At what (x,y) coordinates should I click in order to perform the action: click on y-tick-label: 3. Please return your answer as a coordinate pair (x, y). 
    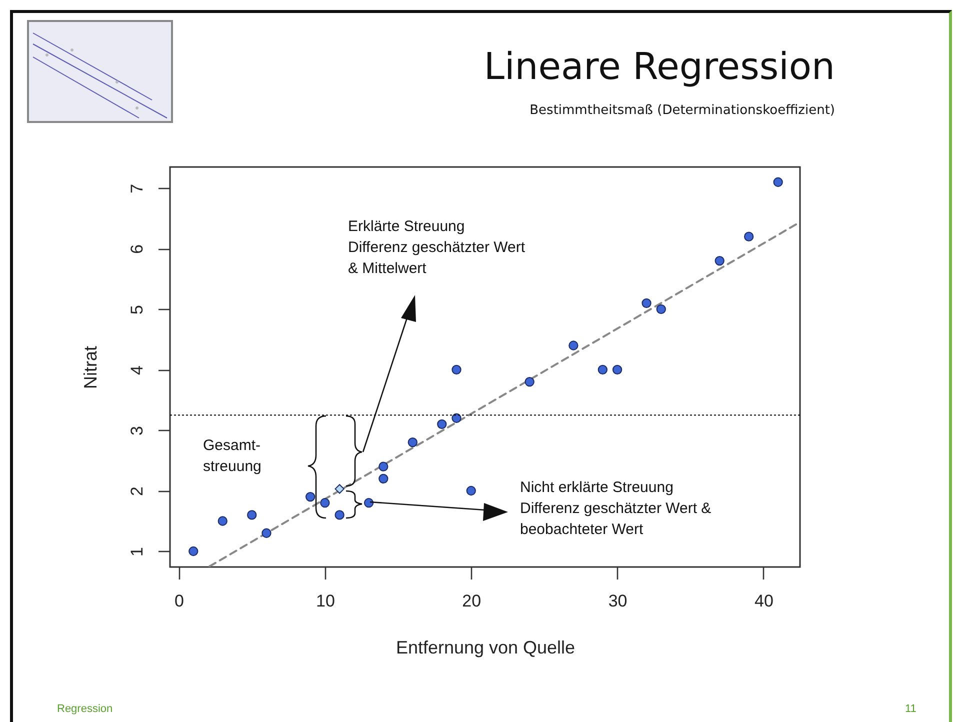
    Looking at the image, I should click on (137, 431).